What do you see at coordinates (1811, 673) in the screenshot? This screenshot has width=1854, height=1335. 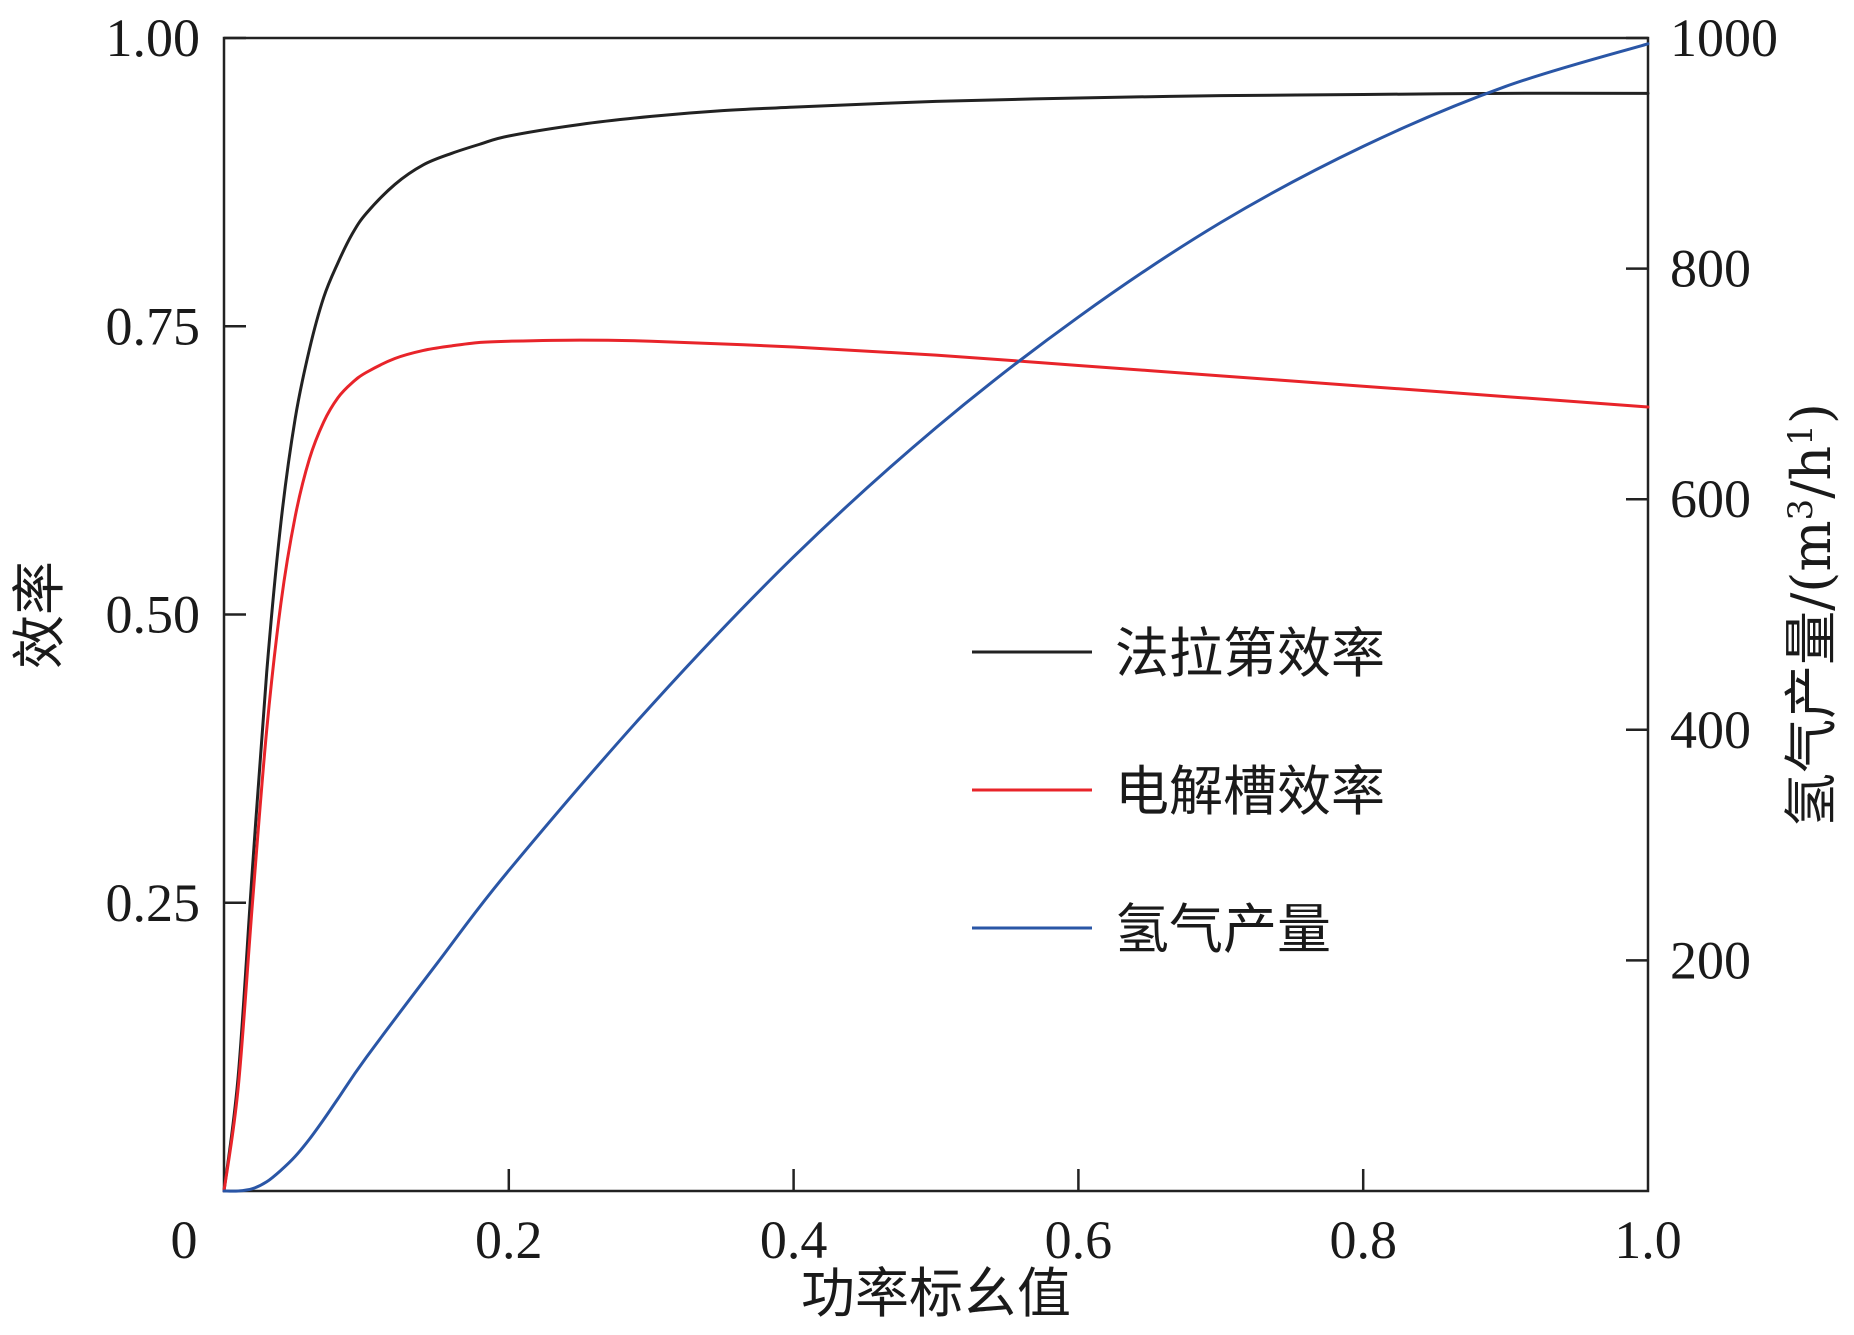 I see `y-right-axis-title-prefix: 氢气产量/(m` at bounding box center [1811, 673].